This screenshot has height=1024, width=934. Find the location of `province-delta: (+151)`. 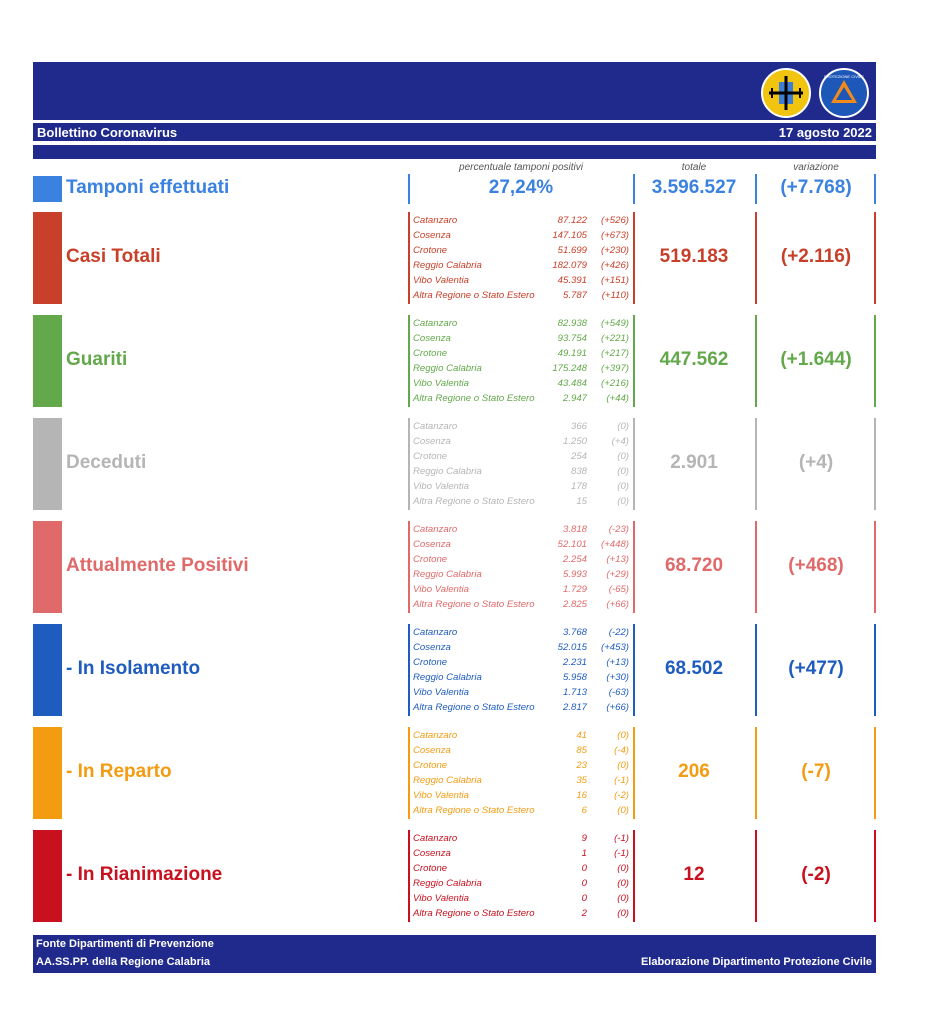

province-delta: (+151) is located at coordinates (615, 280).